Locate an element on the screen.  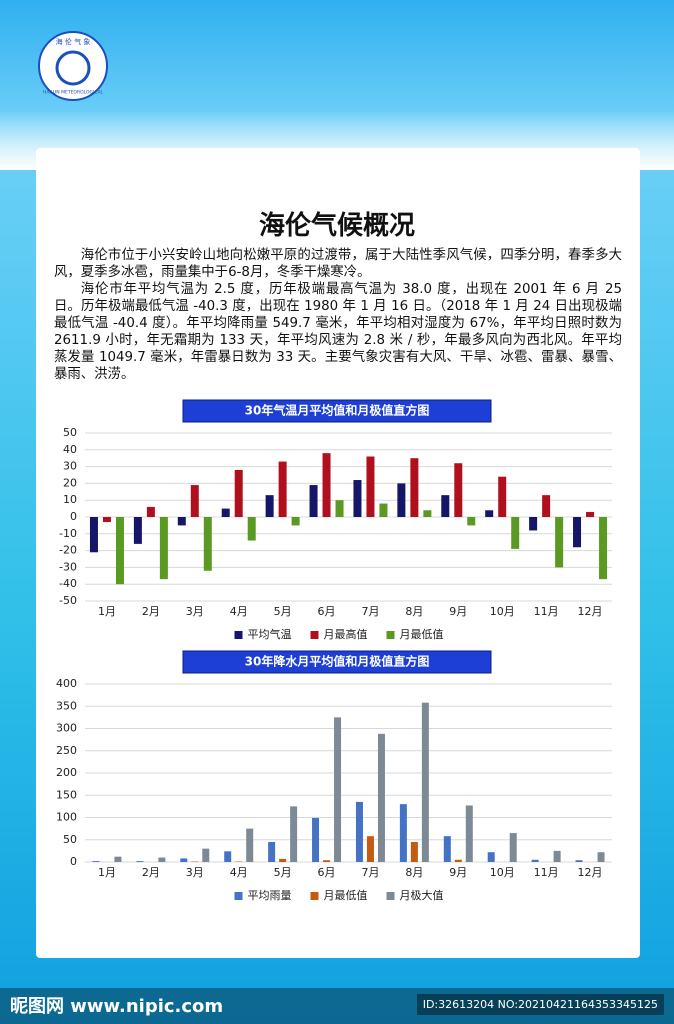
x-tick-label: 5月 is located at coordinates (283, 872).